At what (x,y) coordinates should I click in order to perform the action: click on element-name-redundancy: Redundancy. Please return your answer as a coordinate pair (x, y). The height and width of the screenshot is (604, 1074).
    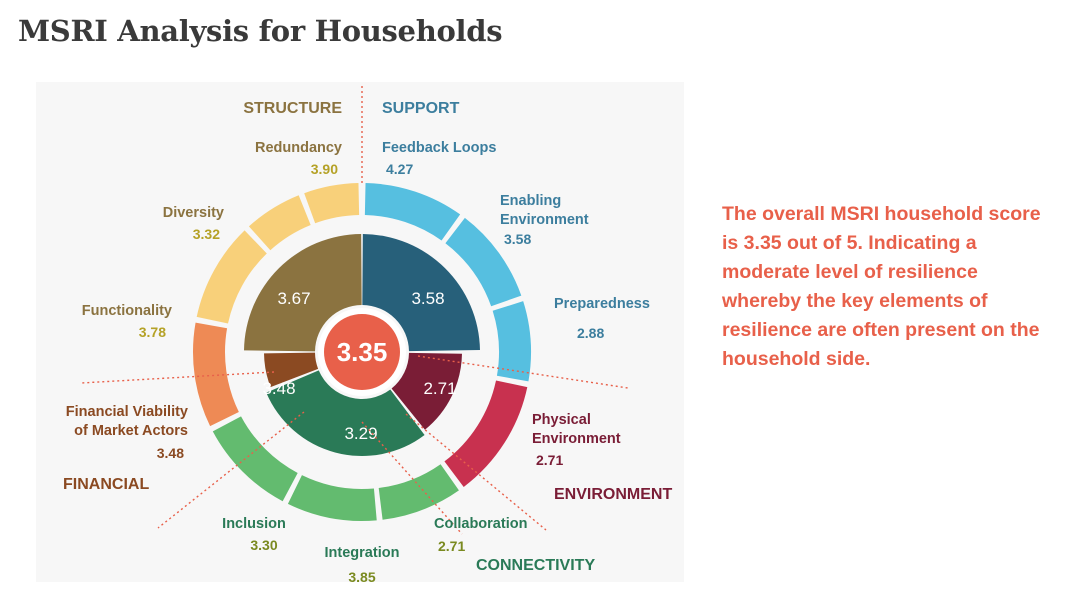
    Looking at the image, I should click on (298, 148).